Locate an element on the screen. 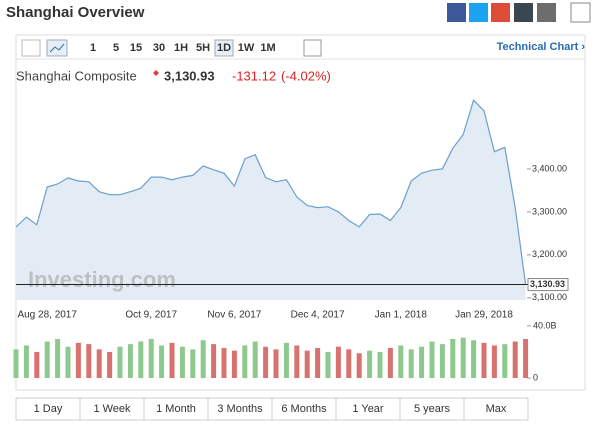 The width and height of the screenshot is (595, 434). y-tick-label: 3,300.00 is located at coordinates (549, 211).